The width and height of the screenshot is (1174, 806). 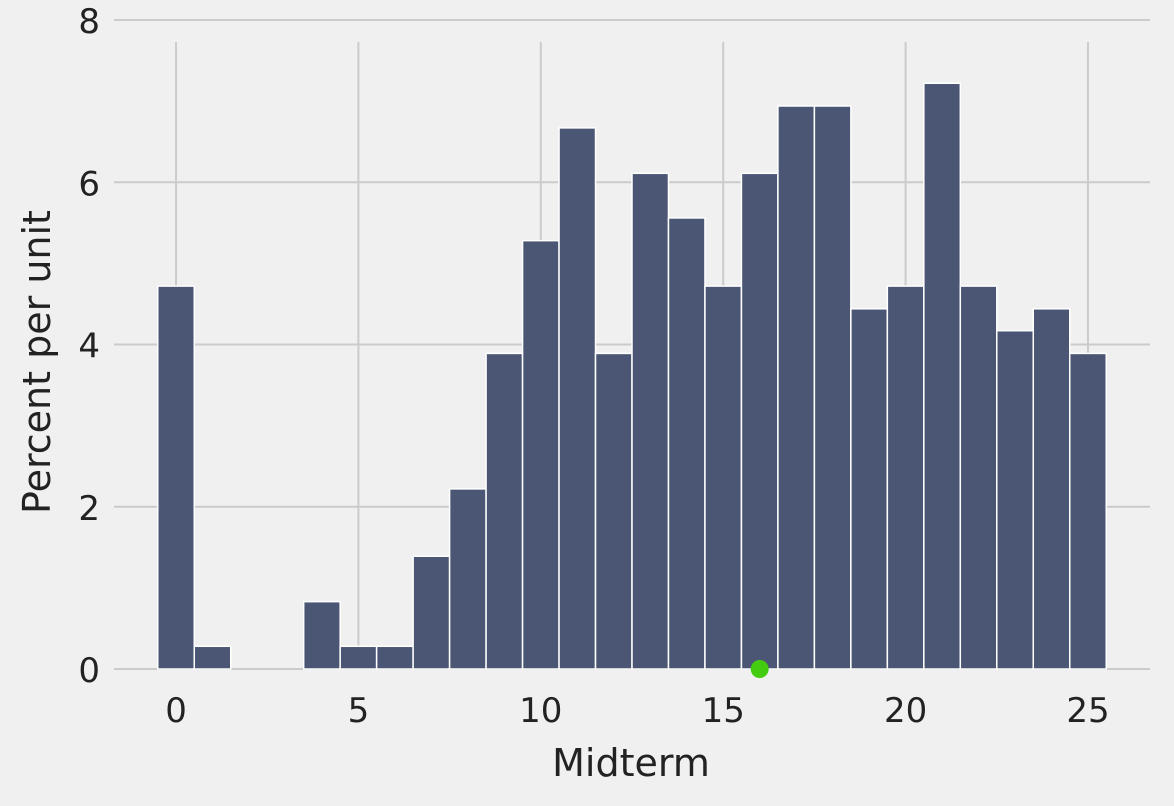 What do you see at coordinates (176, 711) in the screenshot?
I see `x-tick-label: 0` at bounding box center [176, 711].